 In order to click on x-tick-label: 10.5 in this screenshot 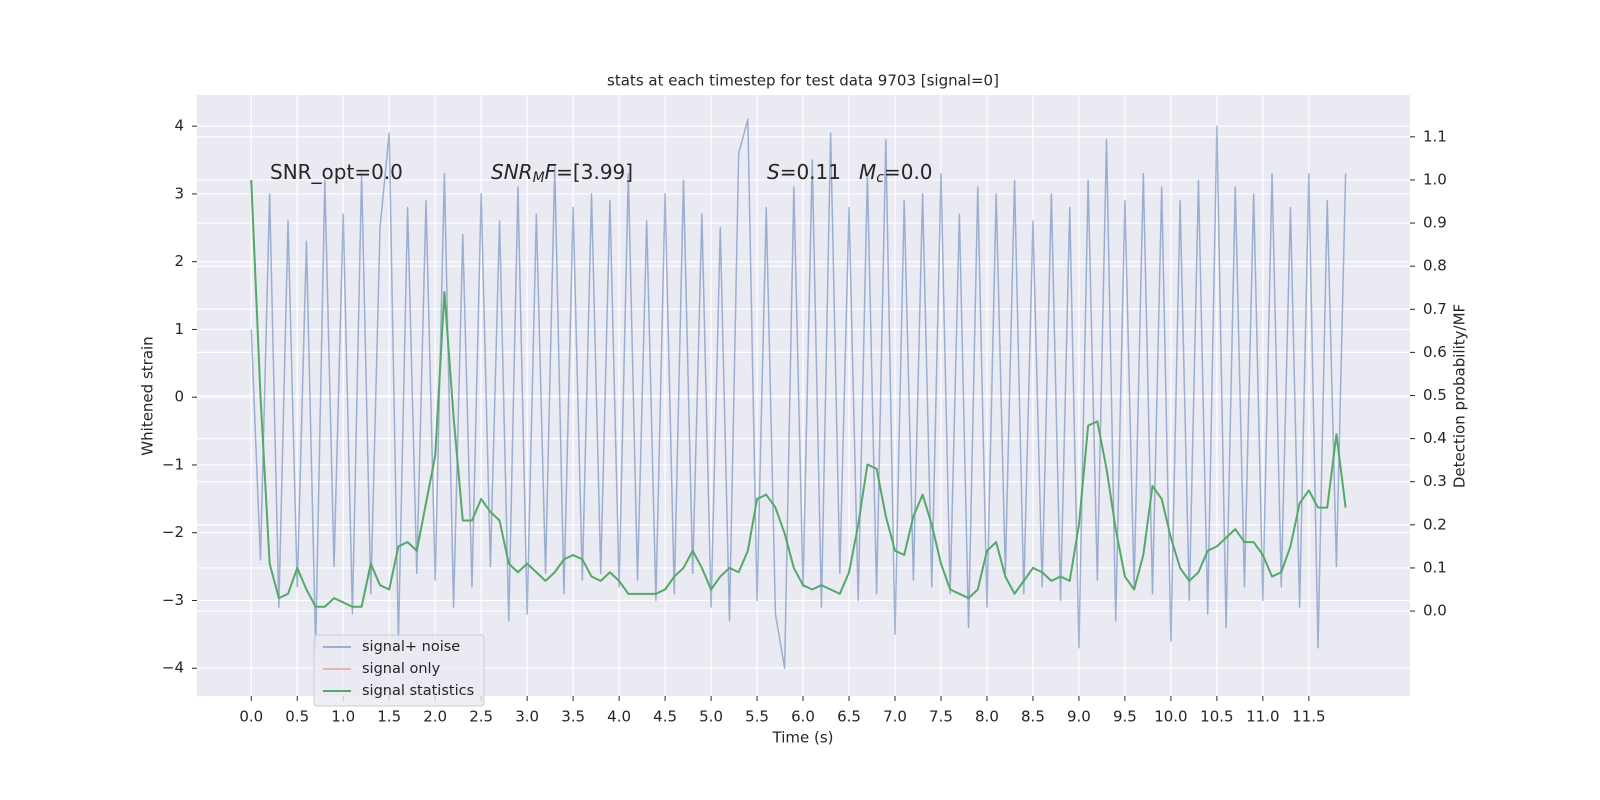, I will do `click(1216, 717)`.